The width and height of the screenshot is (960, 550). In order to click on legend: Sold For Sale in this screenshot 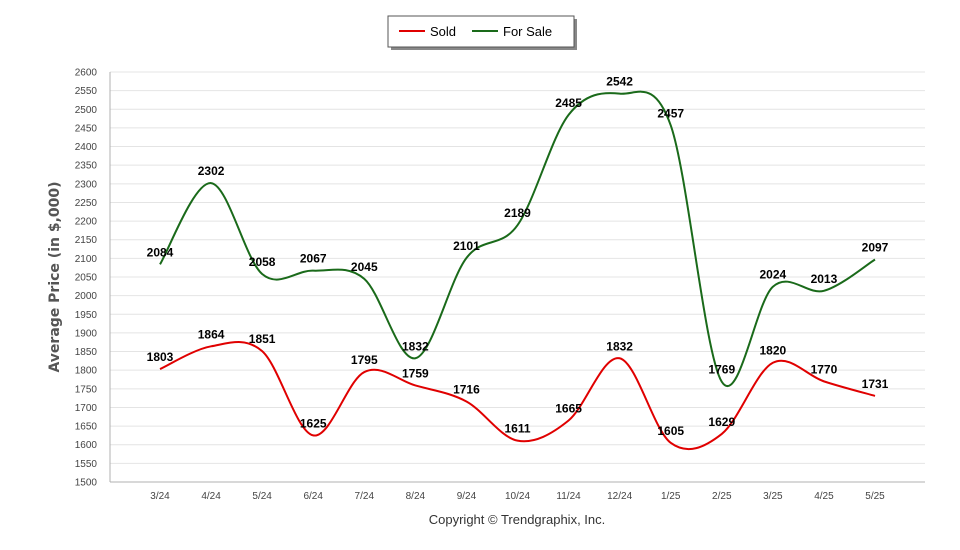, I will do `click(482, 32)`.